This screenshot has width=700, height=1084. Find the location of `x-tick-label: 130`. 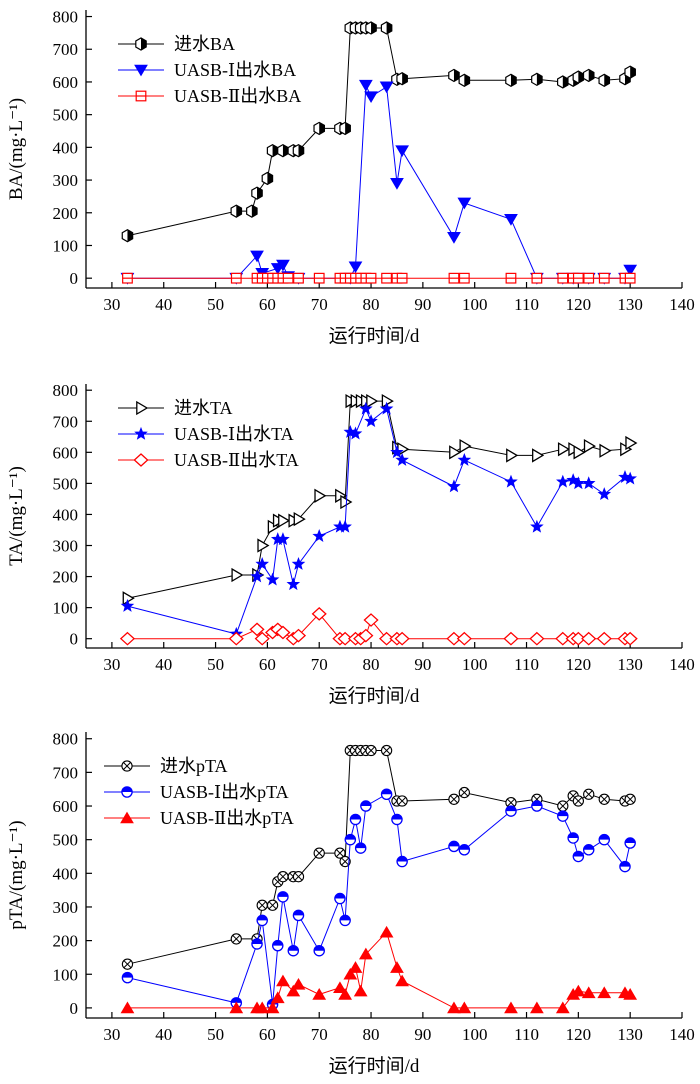

x-tick-label: 130 is located at coordinates (630, 304).